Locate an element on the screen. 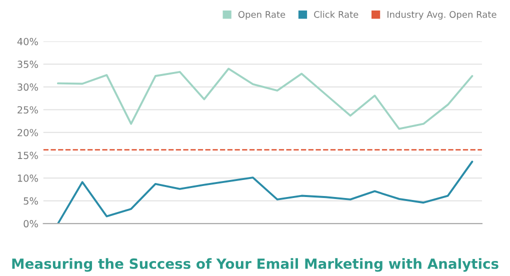  y-tick-label: 0% is located at coordinates (31, 224).